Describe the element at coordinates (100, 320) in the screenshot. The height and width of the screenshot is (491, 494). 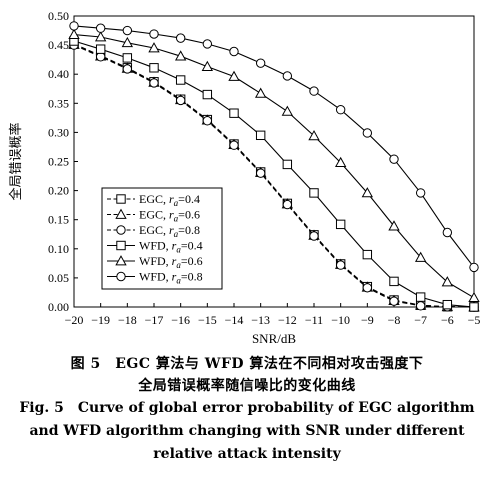
I see `x-tick-label: −19` at that location.